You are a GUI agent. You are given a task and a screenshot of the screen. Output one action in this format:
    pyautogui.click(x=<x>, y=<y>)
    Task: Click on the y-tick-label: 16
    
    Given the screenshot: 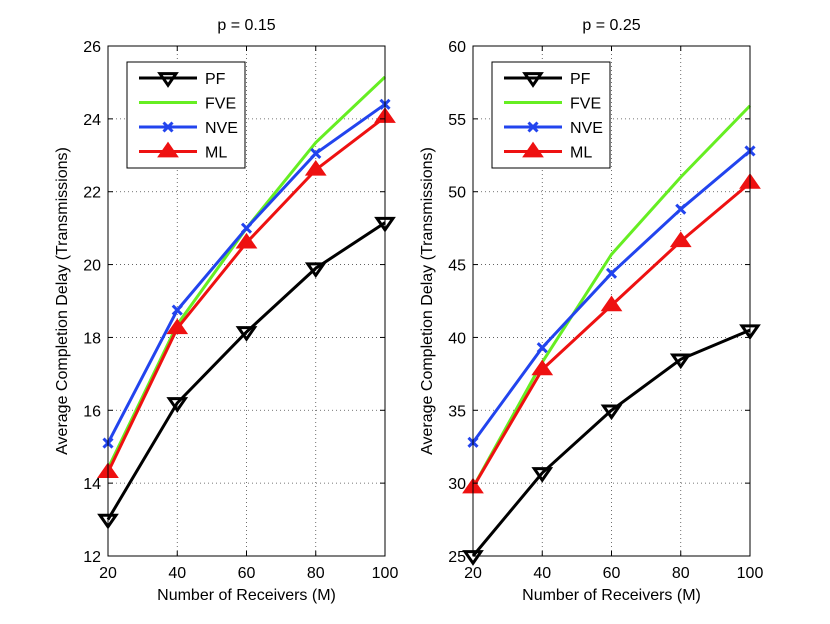 What is the action you would take?
    pyautogui.click(x=92, y=411)
    